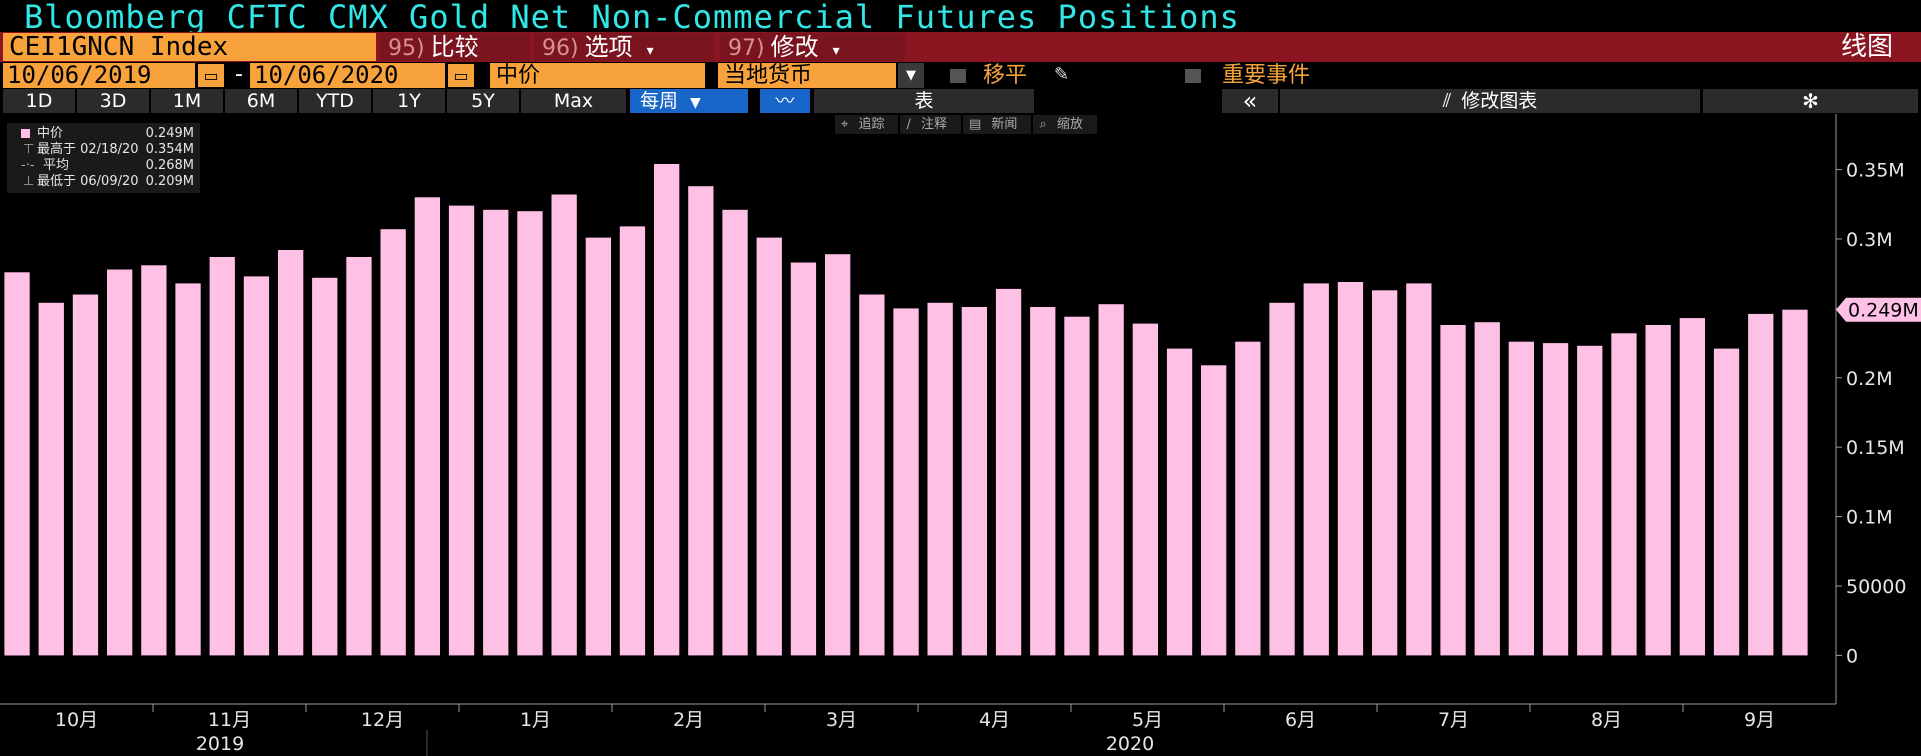 This screenshot has width=1921, height=756. Describe the element at coordinates (1447, 101) in the screenshot. I see `chart-edit-icon: ⫽` at that location.